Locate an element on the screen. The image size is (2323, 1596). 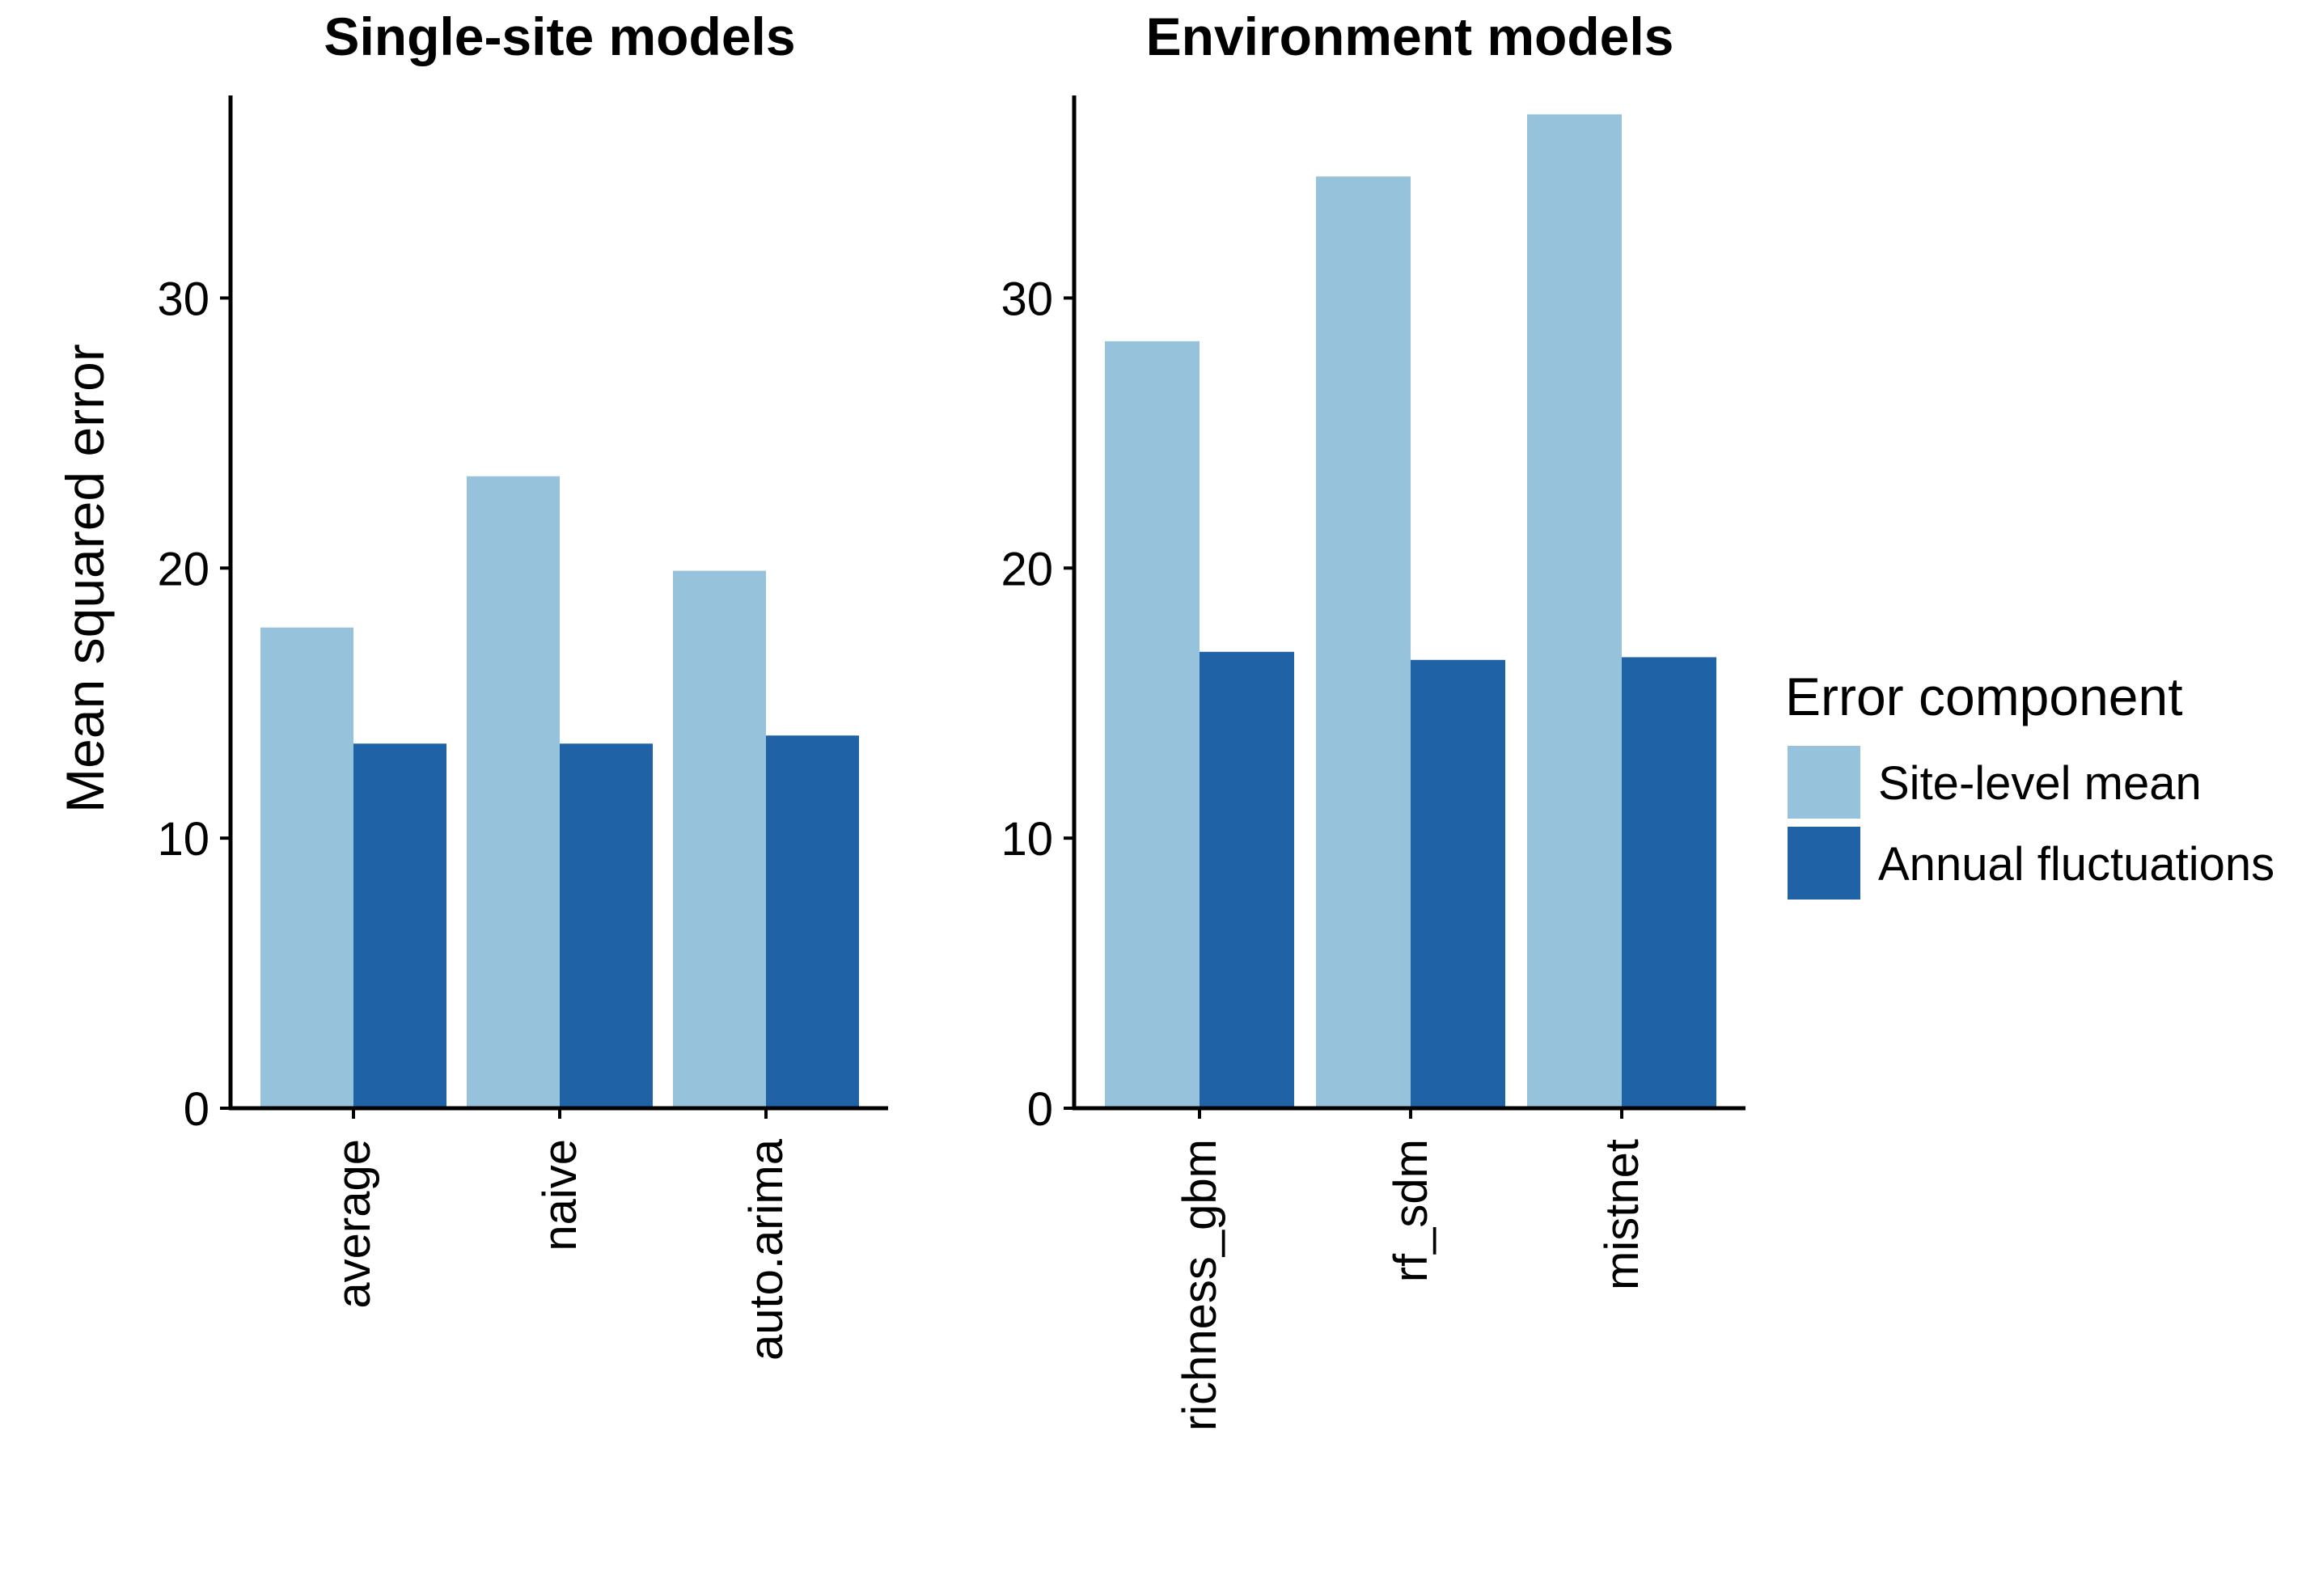
bar-site-level-mean-mistnet is located at coordinates (1575, 612).